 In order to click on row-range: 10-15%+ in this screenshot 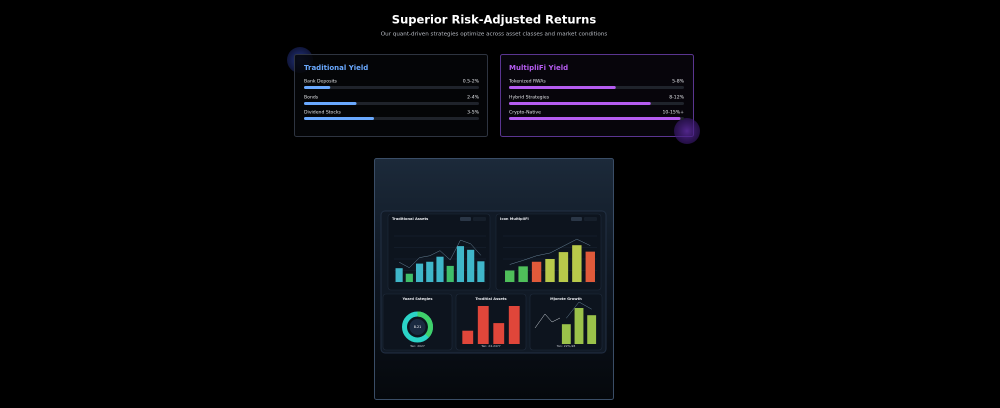, I will do `click(673, 113)`.